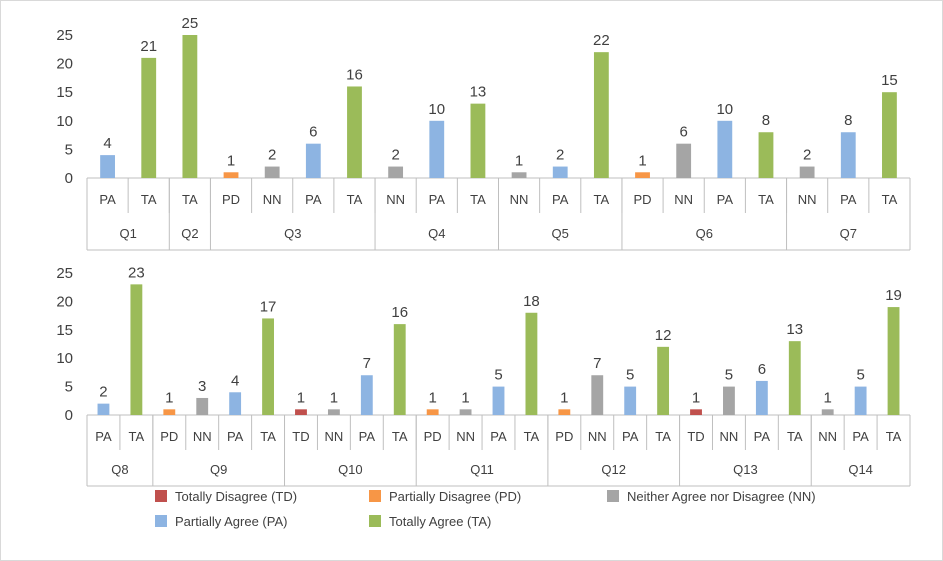  What do you see at coordinates (482, 469) in the screenshot?
I see `question-label: Q11` at bounding box center [482, 469].